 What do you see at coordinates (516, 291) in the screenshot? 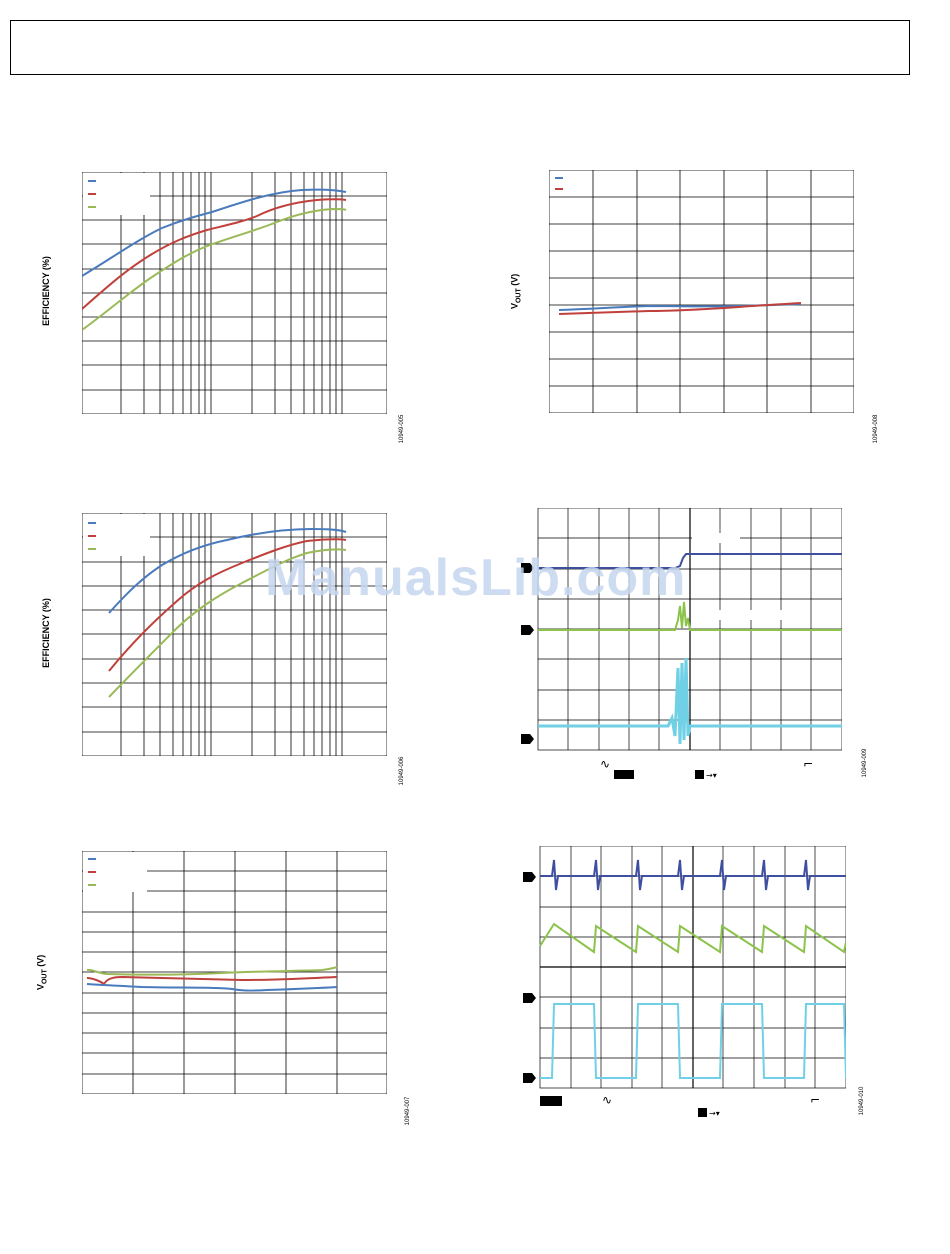
I see `vout-chart-2-ylabel: VOUT (V)` at bounding box center [516, 291].